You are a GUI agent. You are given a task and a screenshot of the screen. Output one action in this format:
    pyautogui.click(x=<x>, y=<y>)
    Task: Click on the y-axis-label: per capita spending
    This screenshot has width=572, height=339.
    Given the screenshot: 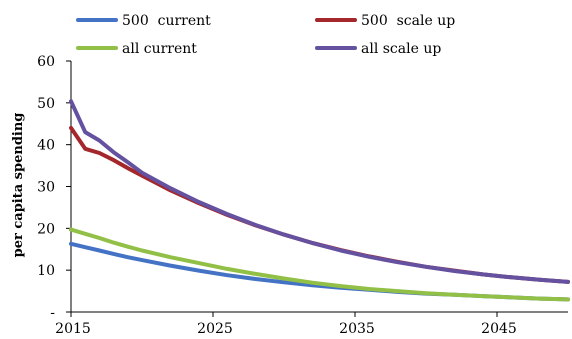 What is the action you would take?
    pyautogui.click(x=18, y=185)
    